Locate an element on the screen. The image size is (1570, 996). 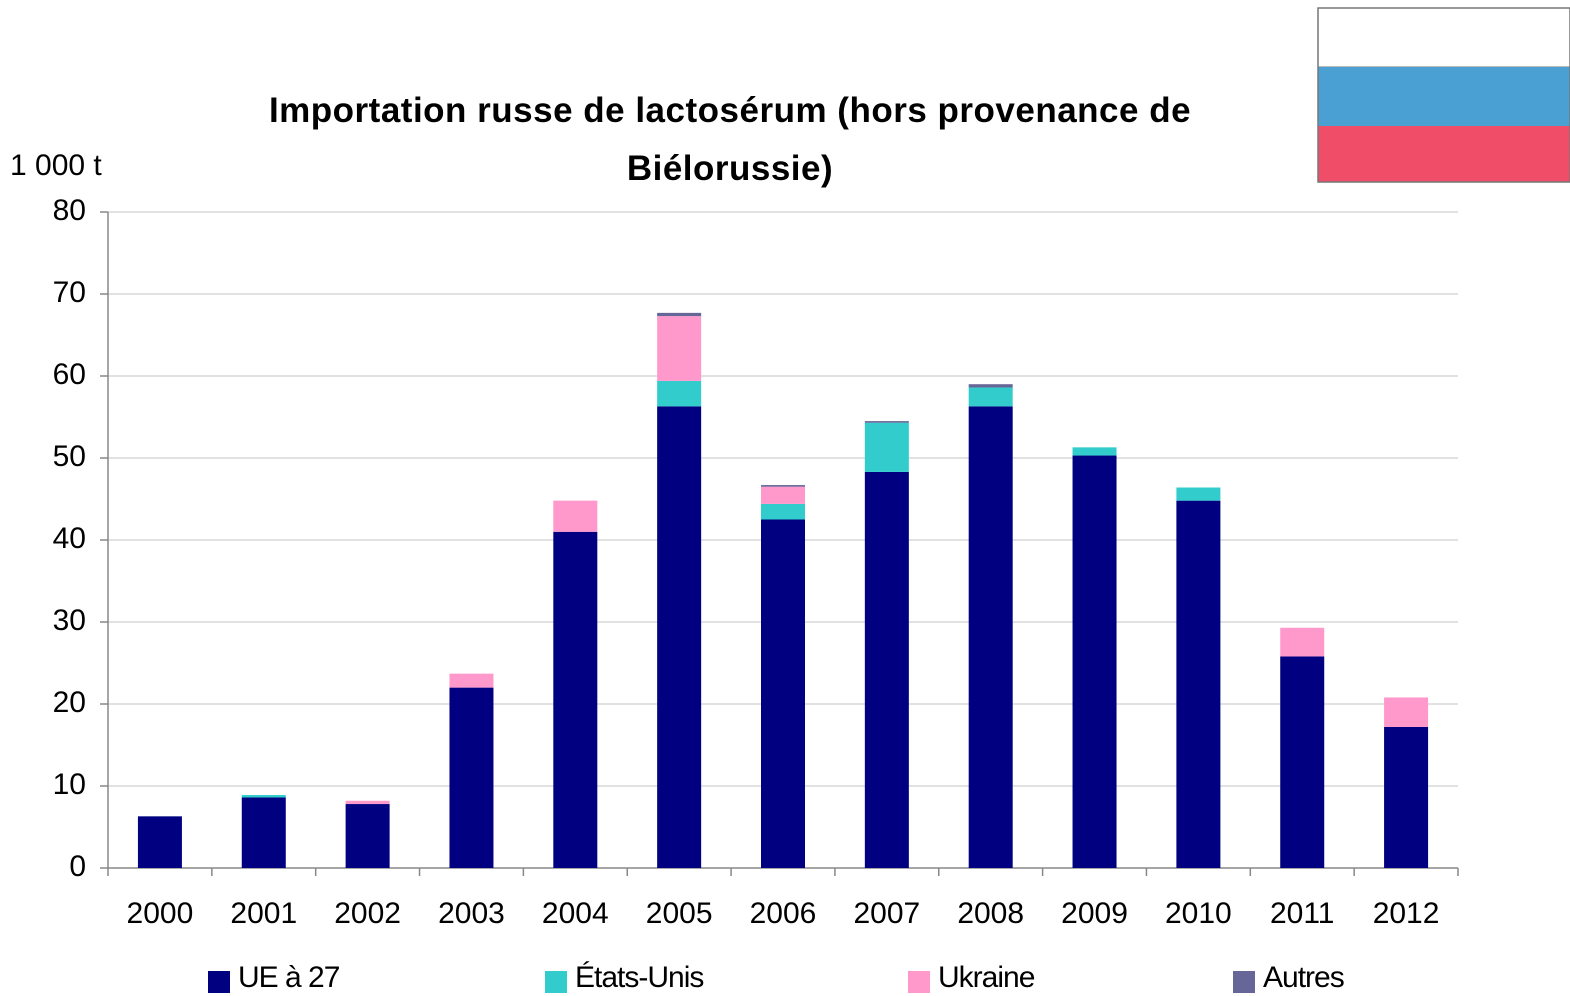
y-tick-label: 80 is located at coordinates (69, 210).